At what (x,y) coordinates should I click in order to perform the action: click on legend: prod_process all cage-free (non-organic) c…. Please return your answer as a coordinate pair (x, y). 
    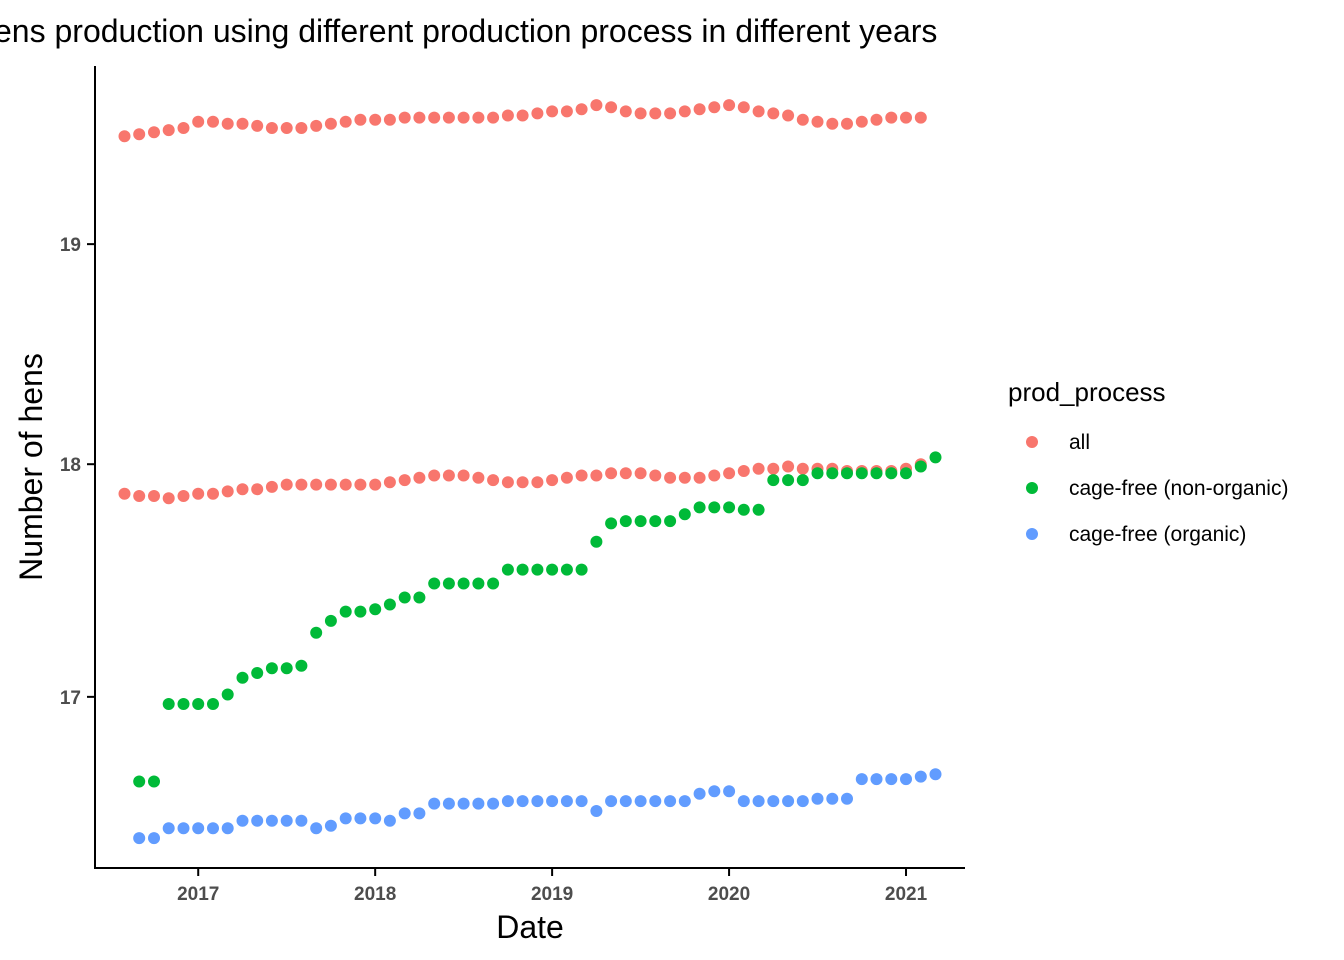
    Looking at the image, I should click on (1148, 461).